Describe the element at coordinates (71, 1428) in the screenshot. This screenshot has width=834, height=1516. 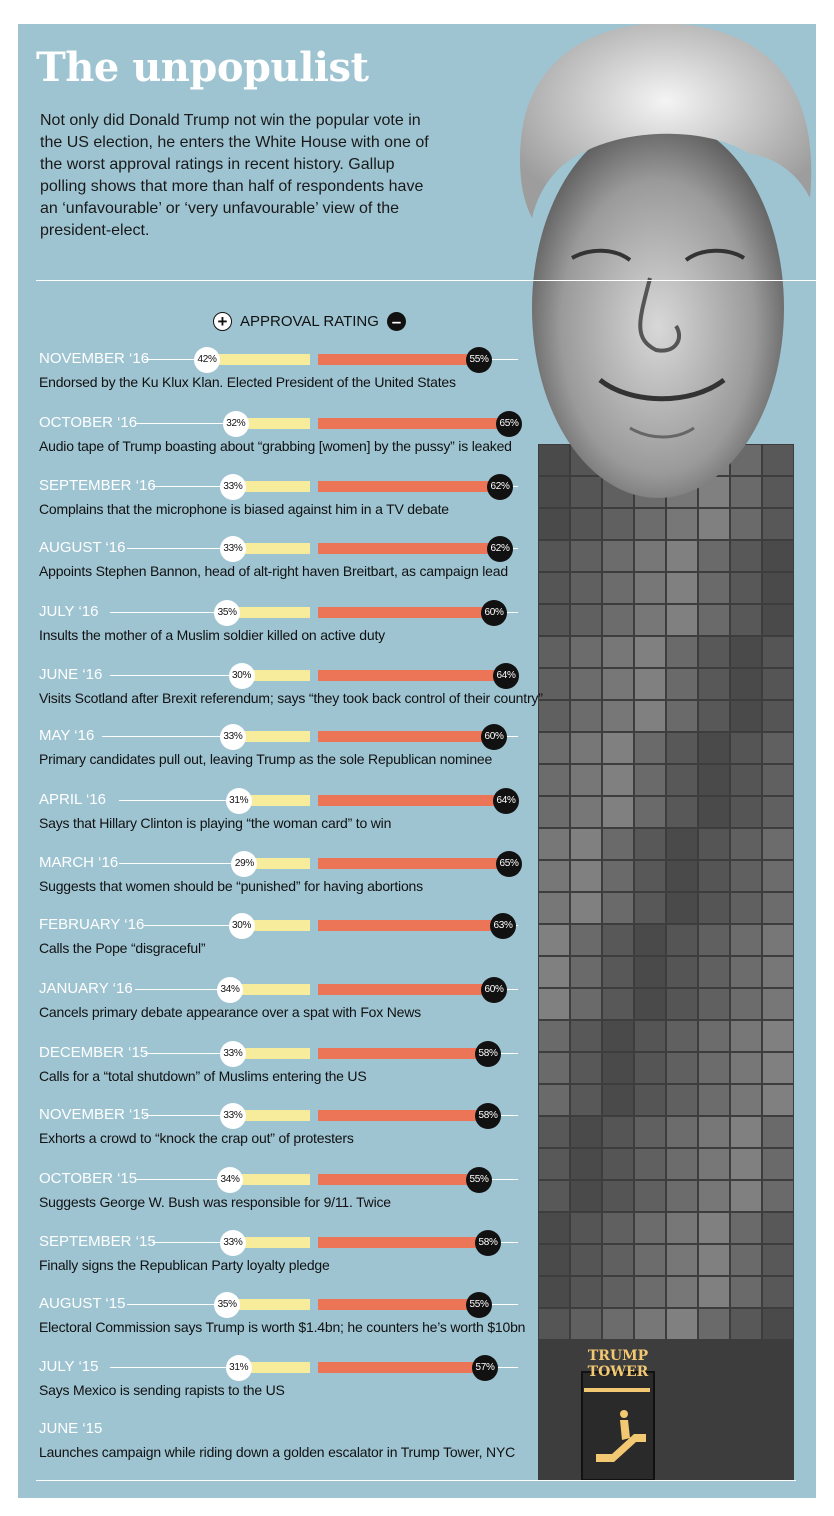
I see `row-month: JUNE ‘15` at that location.